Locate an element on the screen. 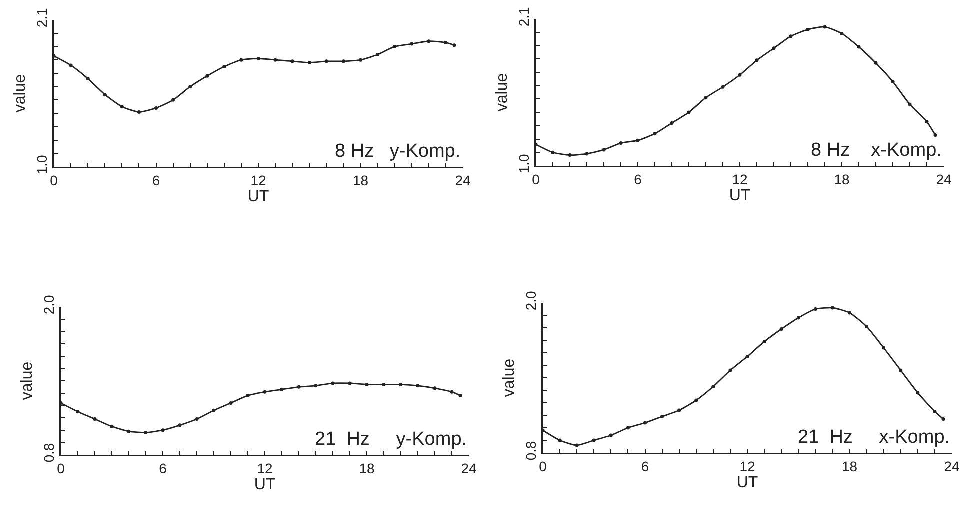  annotation: 8 Hz y-Komp. is located at coordinates (398, 151).